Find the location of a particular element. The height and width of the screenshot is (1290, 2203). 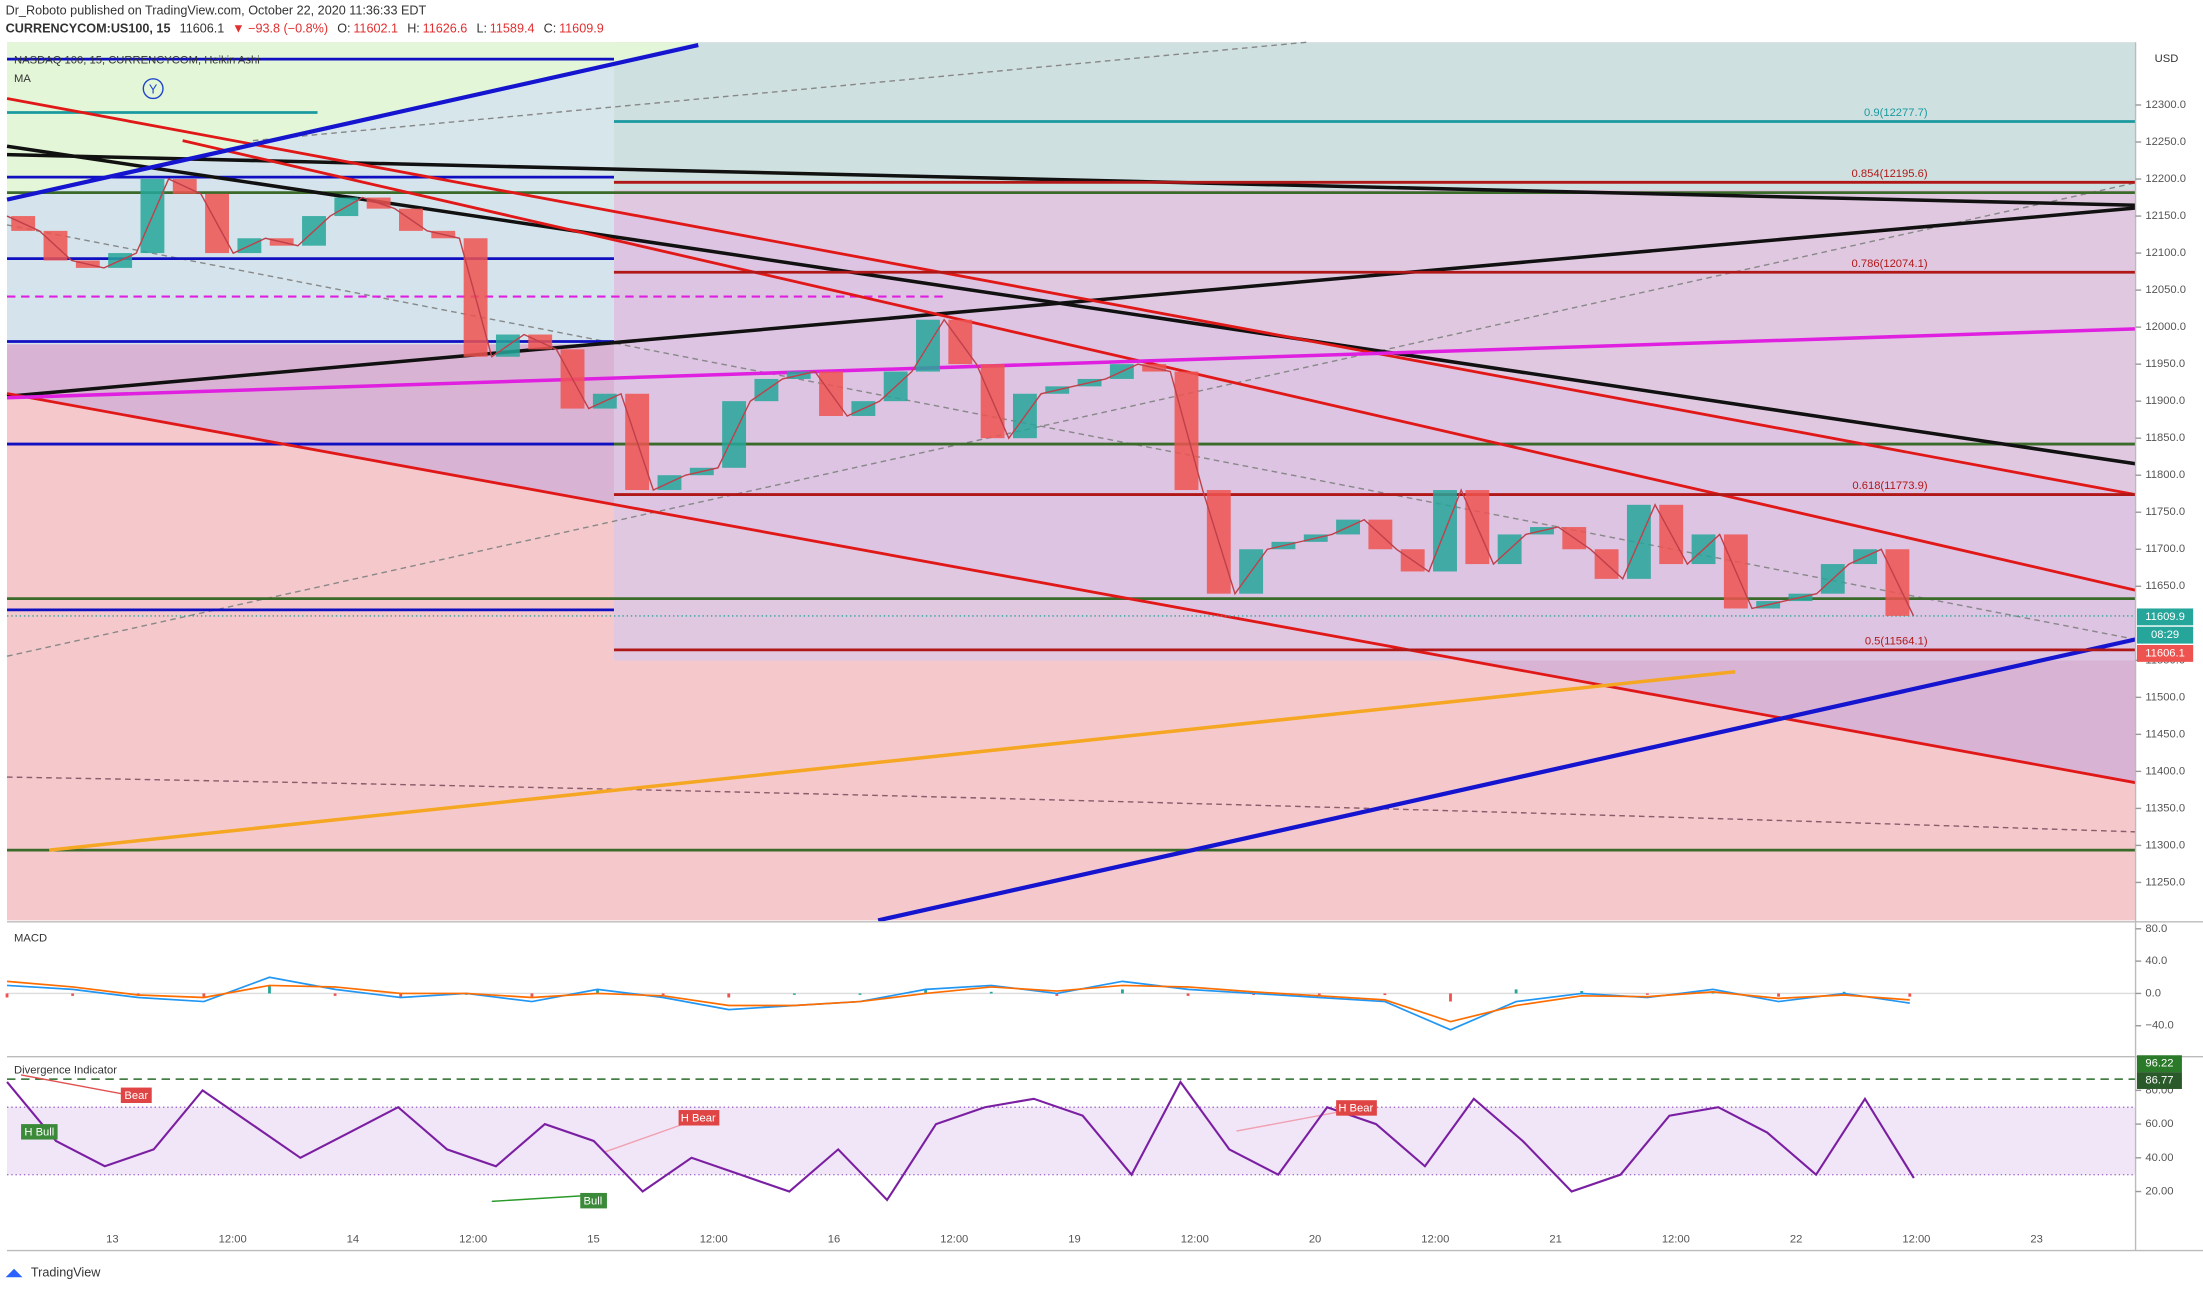

y-tick-label: 11650.0 is located at coordinates (2165, 586).